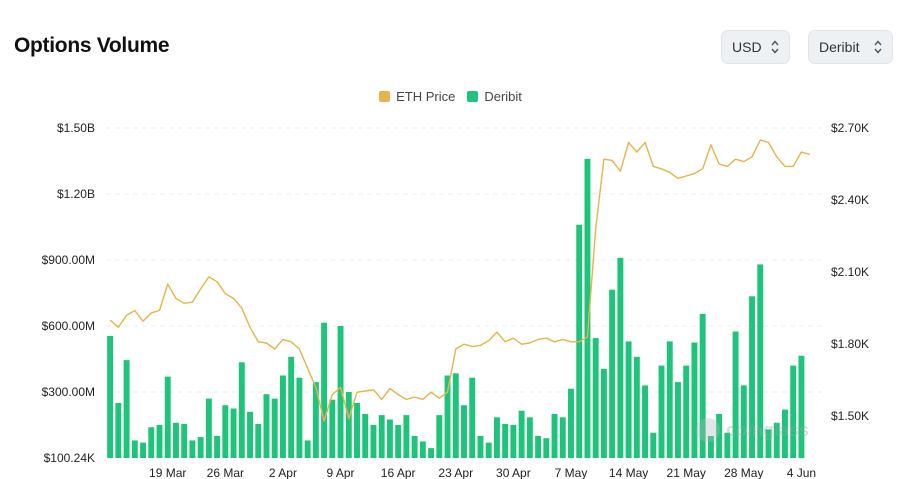 The image size is (901, 479). I want to click on y-left-tick-label: $1.20B, so click(76, 194).